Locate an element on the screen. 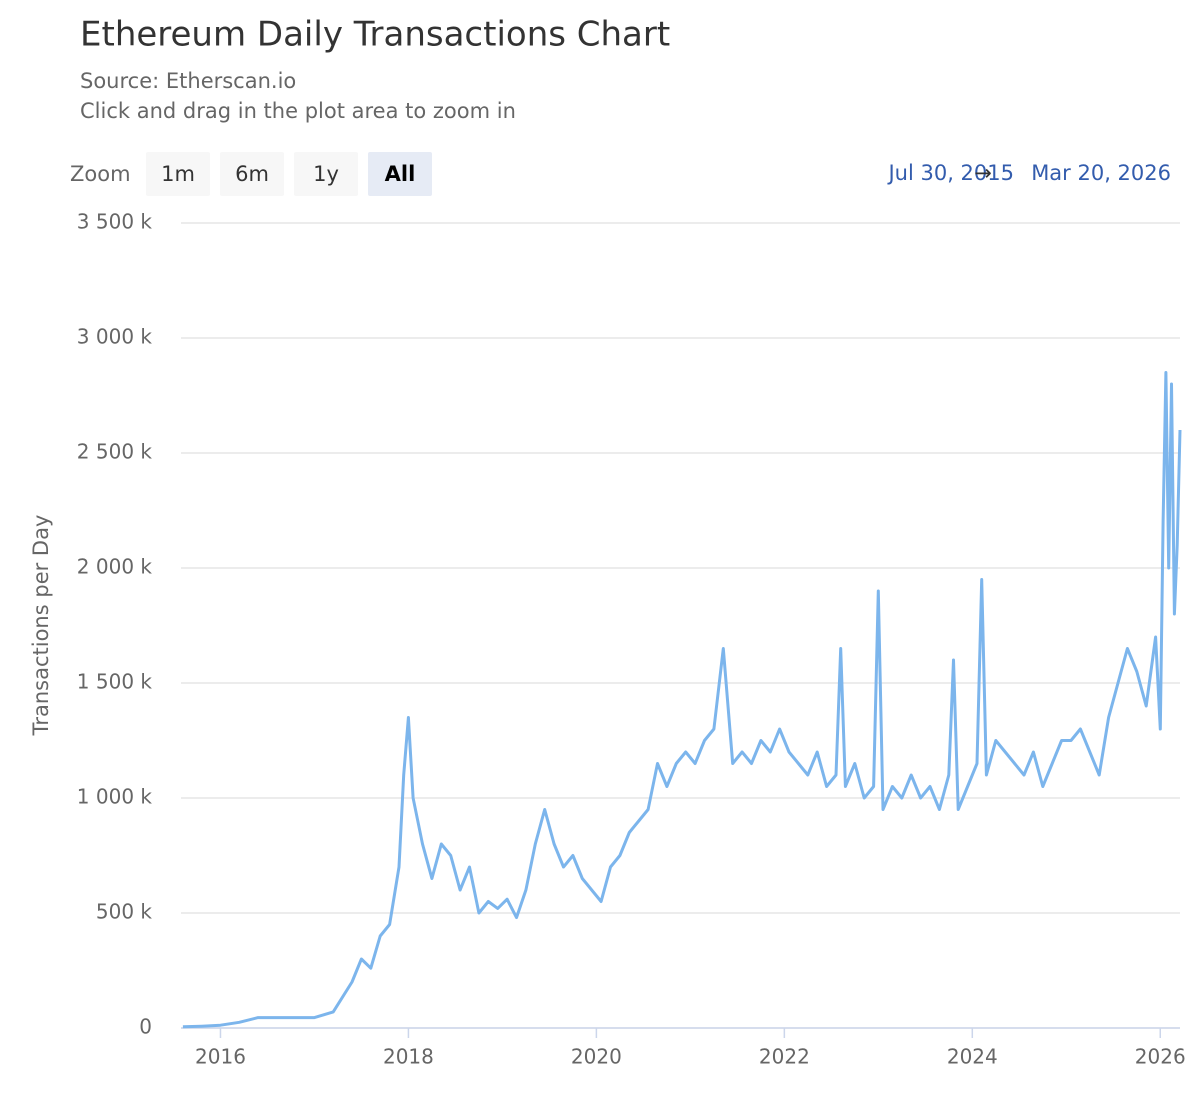  y-tick-label: 3 000 k is located at coordinates (115, 337).